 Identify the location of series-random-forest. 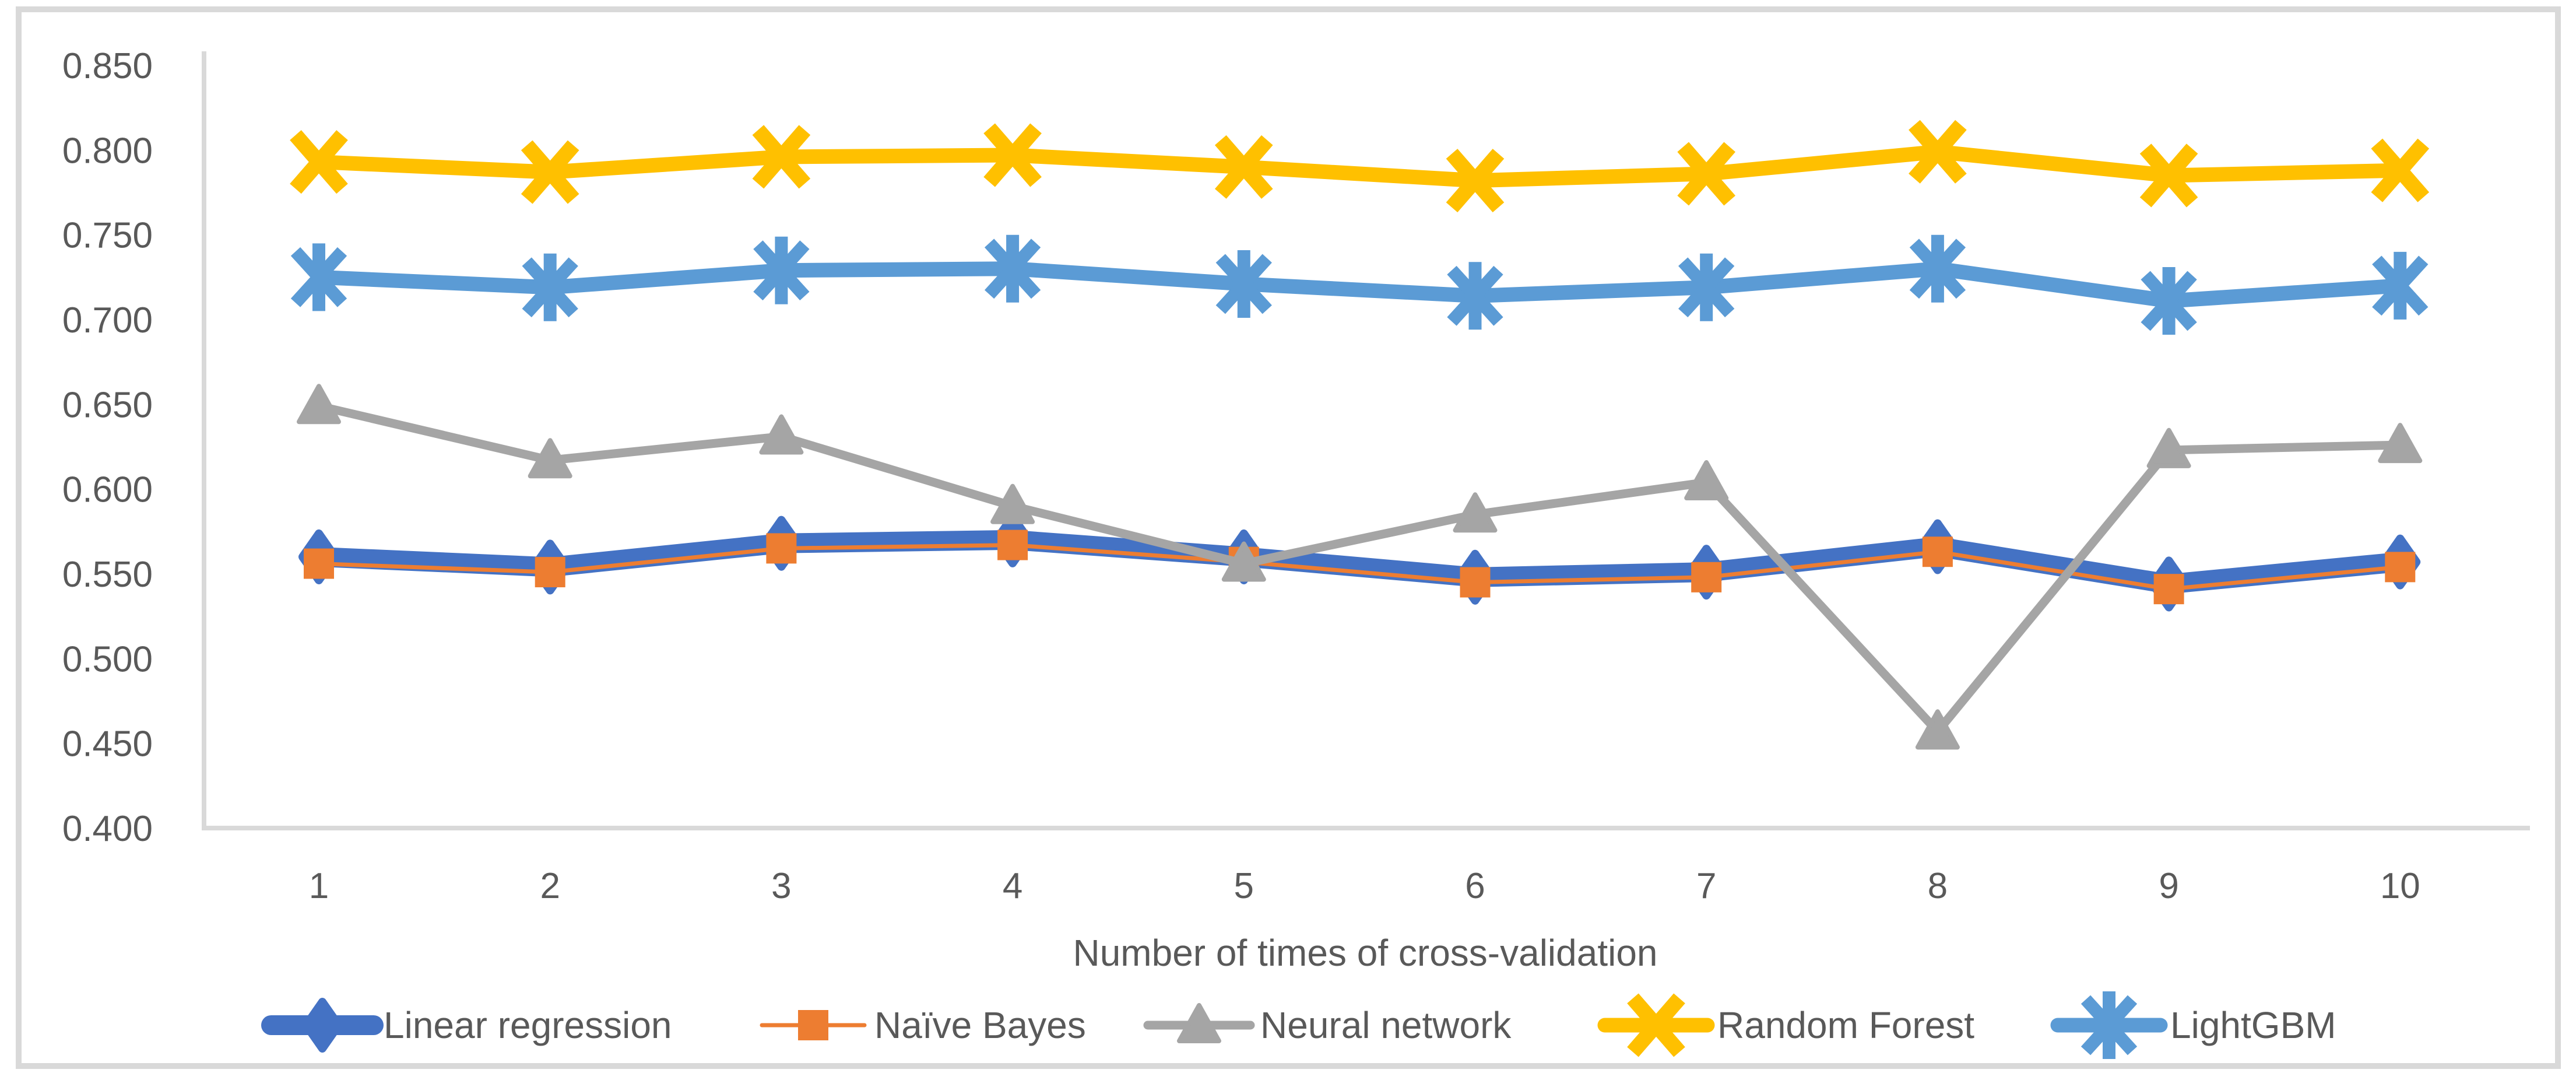
(1360, 167).